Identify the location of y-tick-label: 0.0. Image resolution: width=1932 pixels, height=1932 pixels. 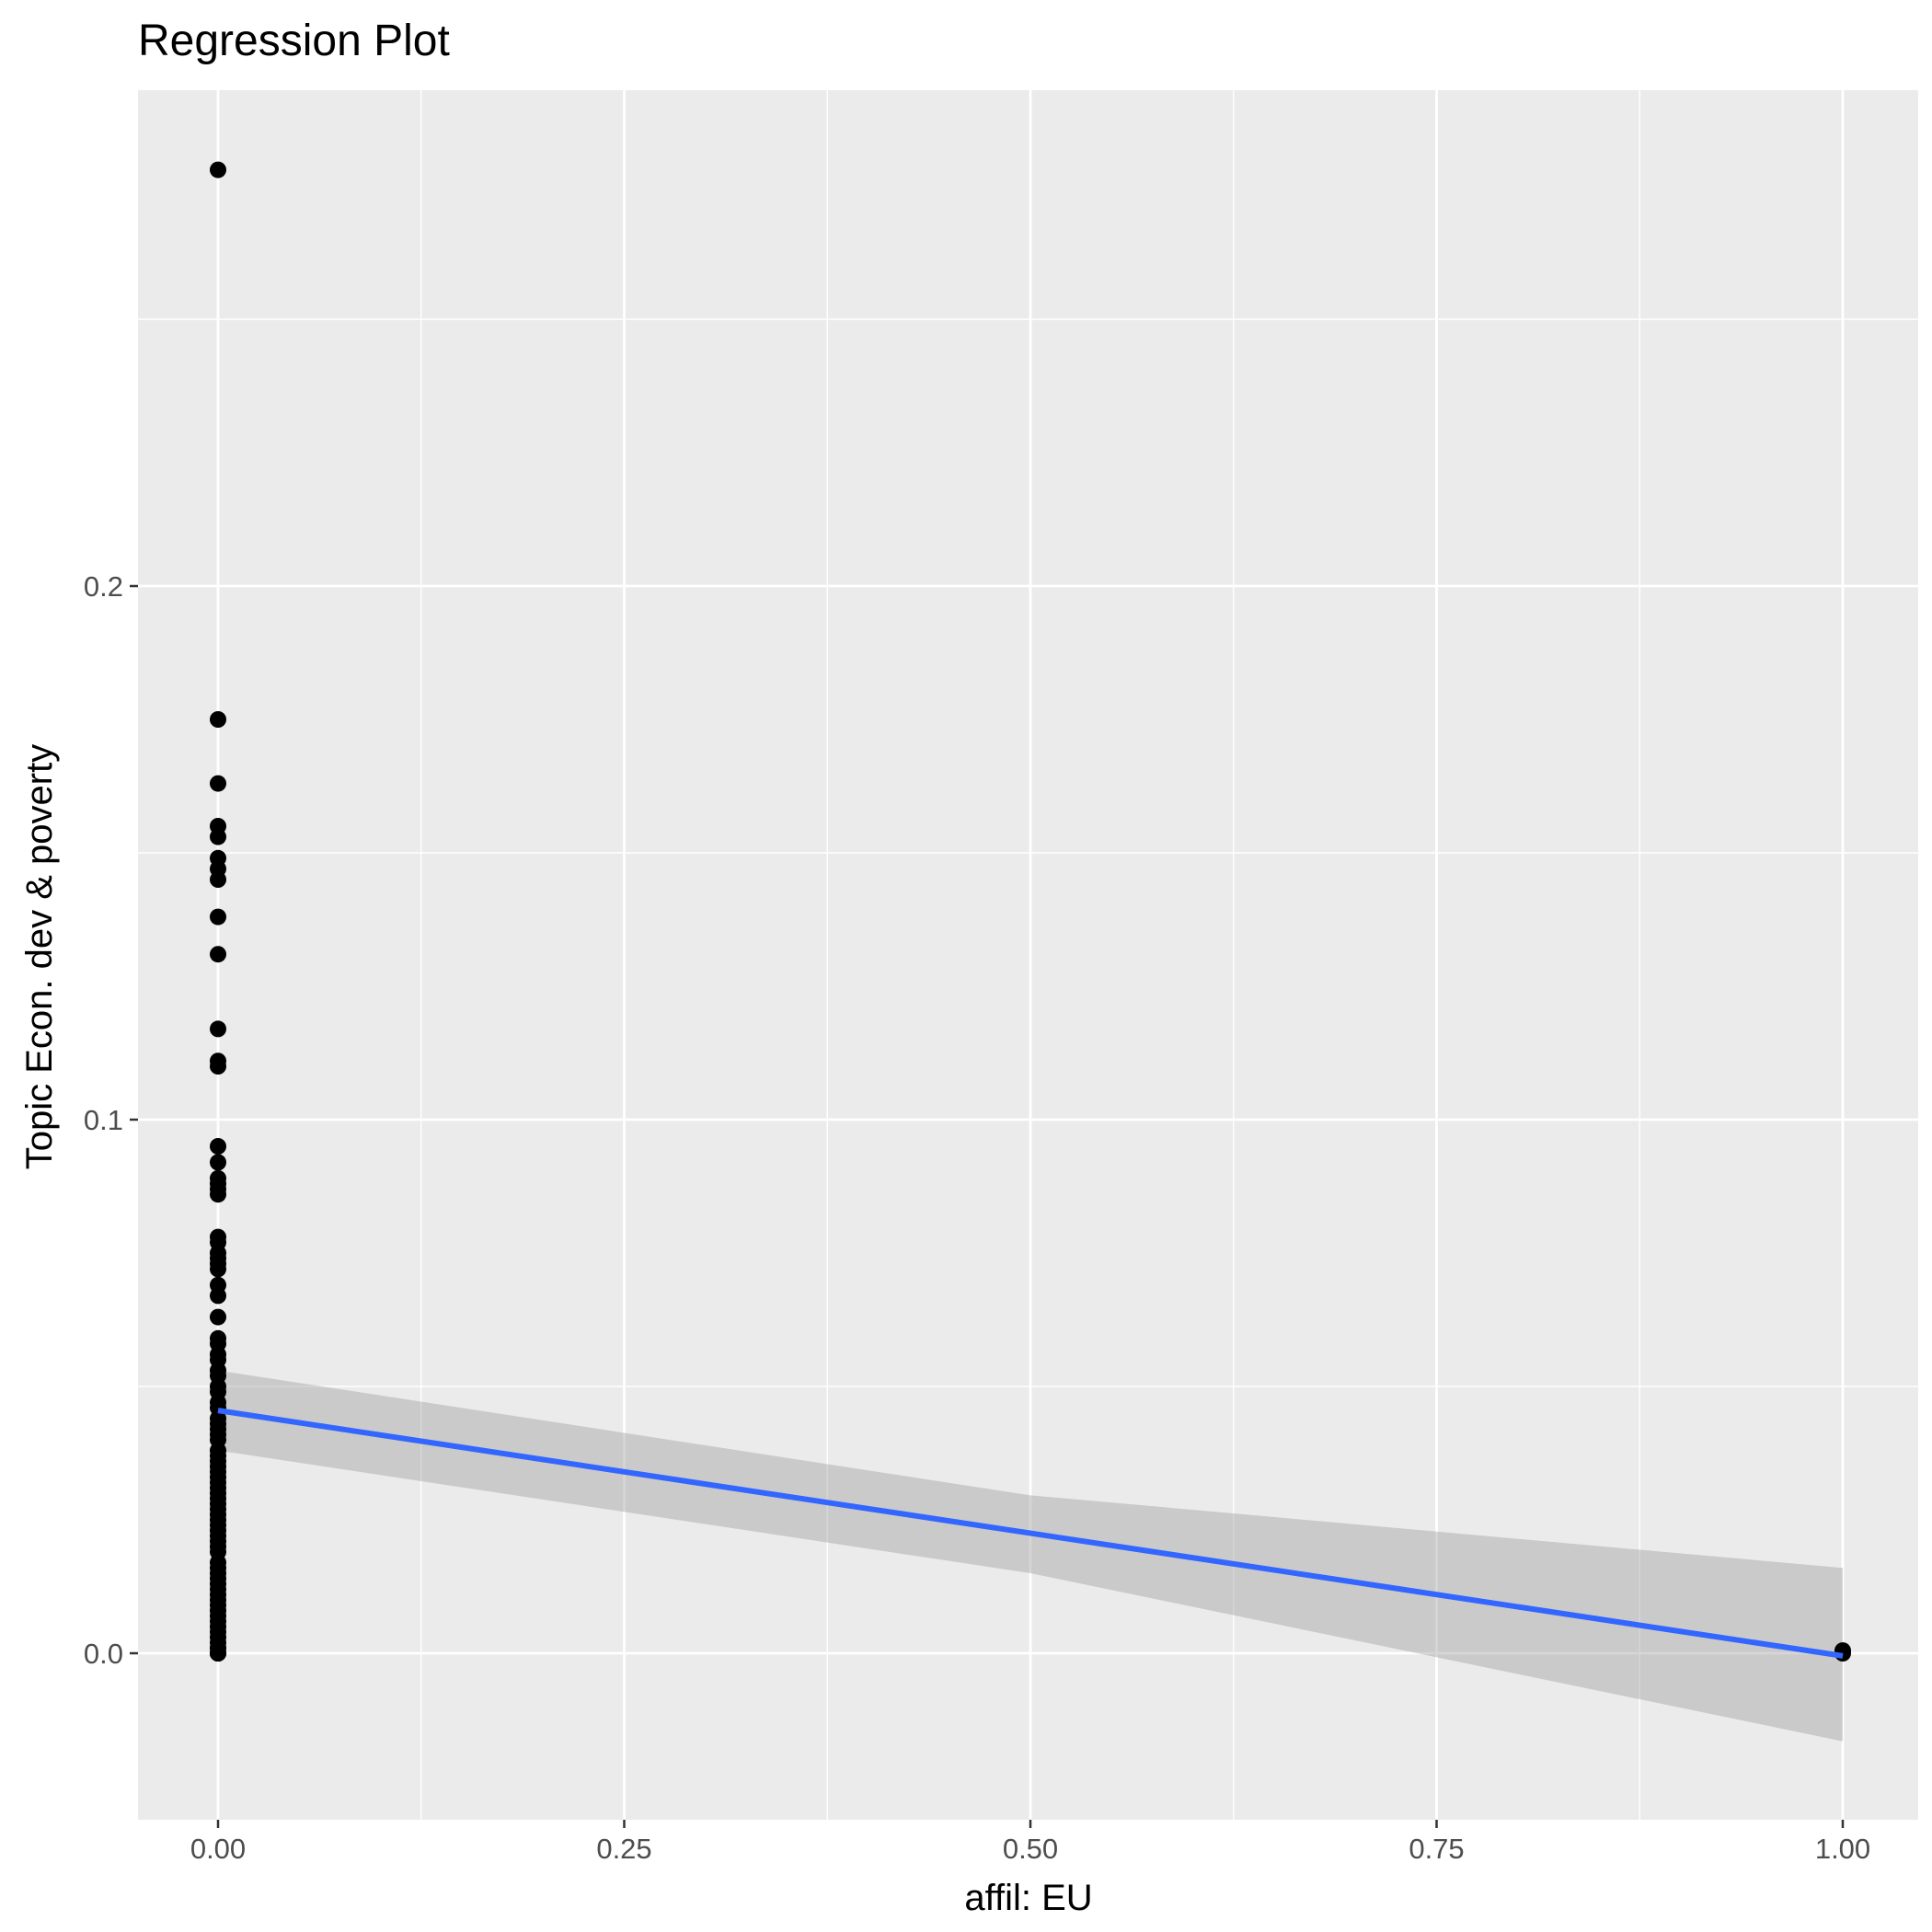
(103, 1654).